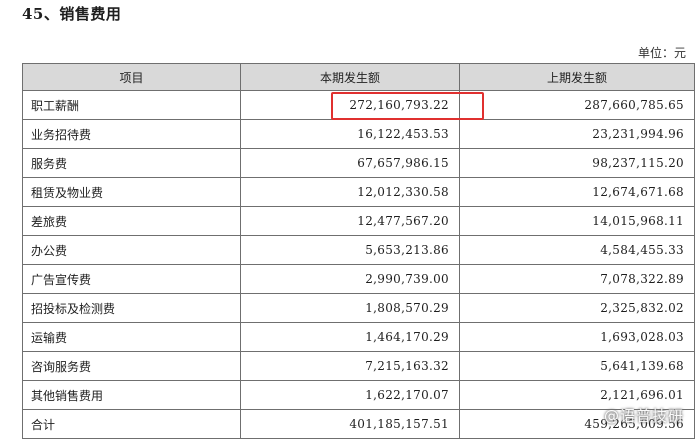  I want to click on row-previous: 12,674,671.68, so click(577, 192).